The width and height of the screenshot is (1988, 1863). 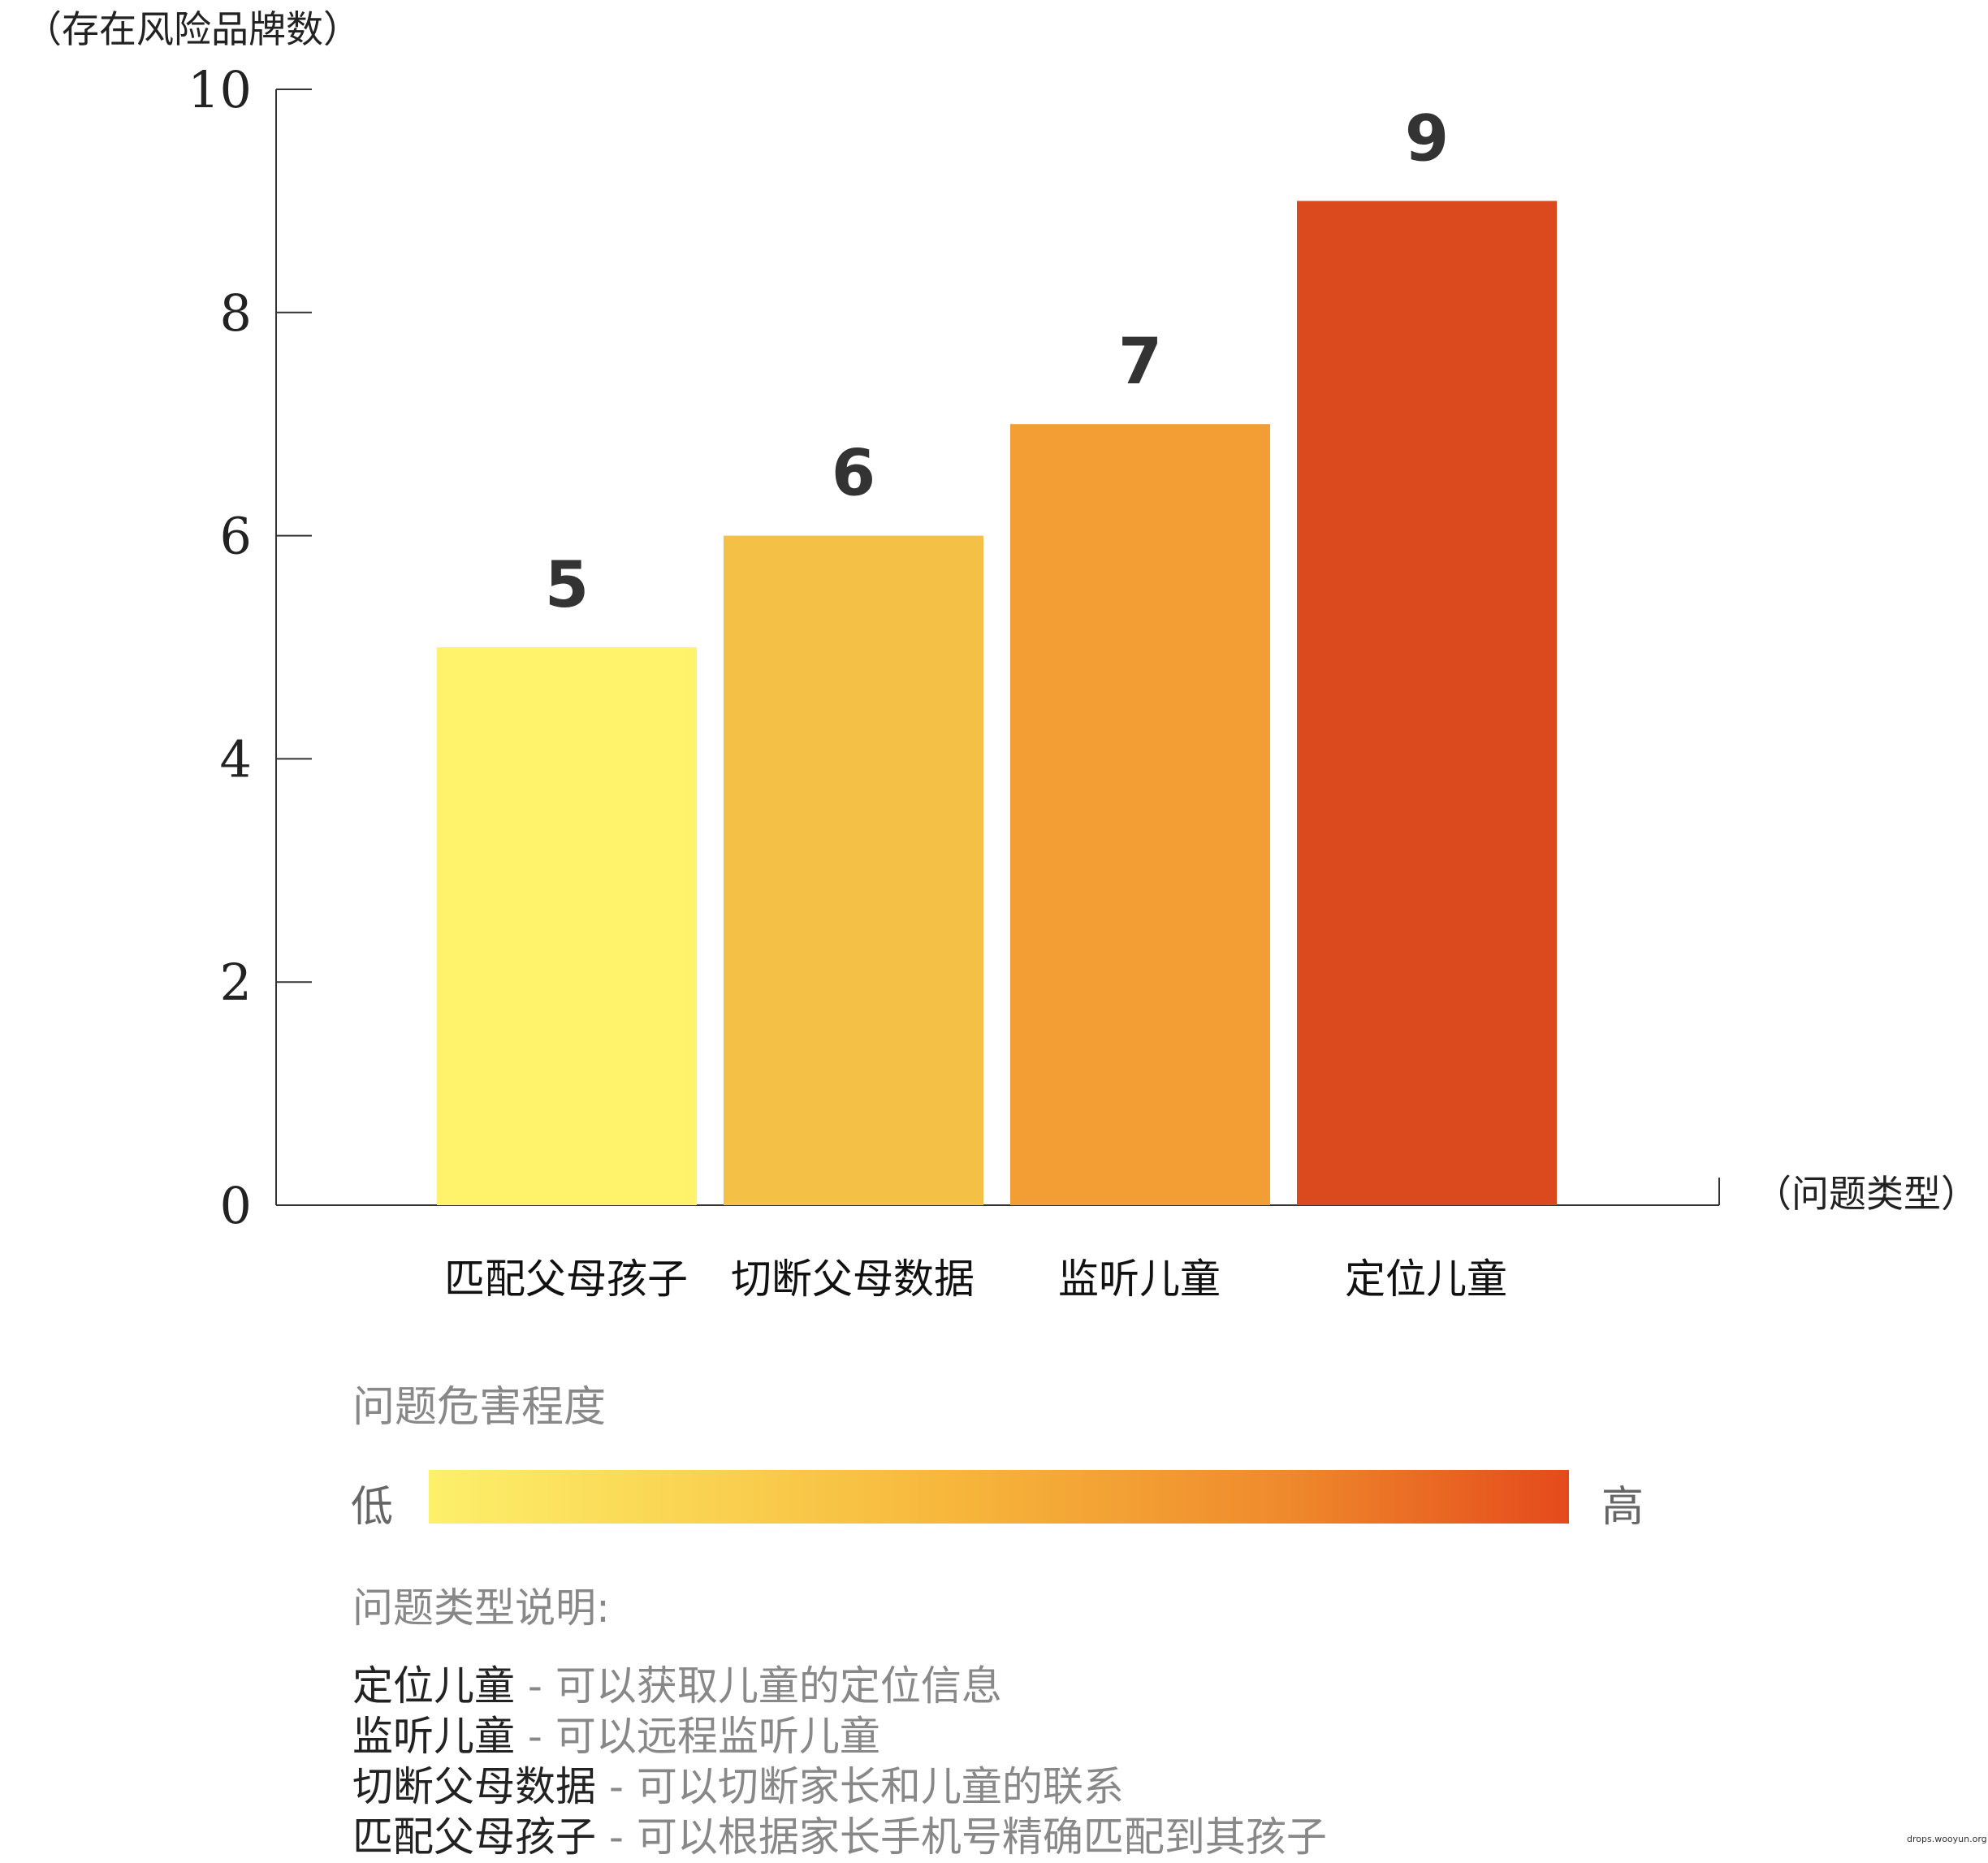 I want to click on severity-gradient-bar, so click(x=999, y=1497).